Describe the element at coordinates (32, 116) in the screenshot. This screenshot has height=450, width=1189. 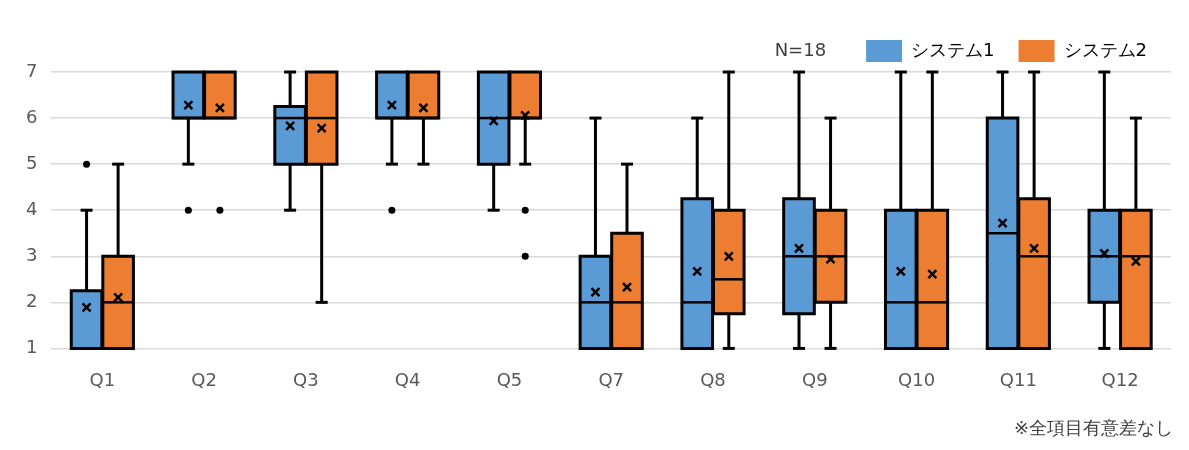
I see `y-tick-label: 6` at that location.